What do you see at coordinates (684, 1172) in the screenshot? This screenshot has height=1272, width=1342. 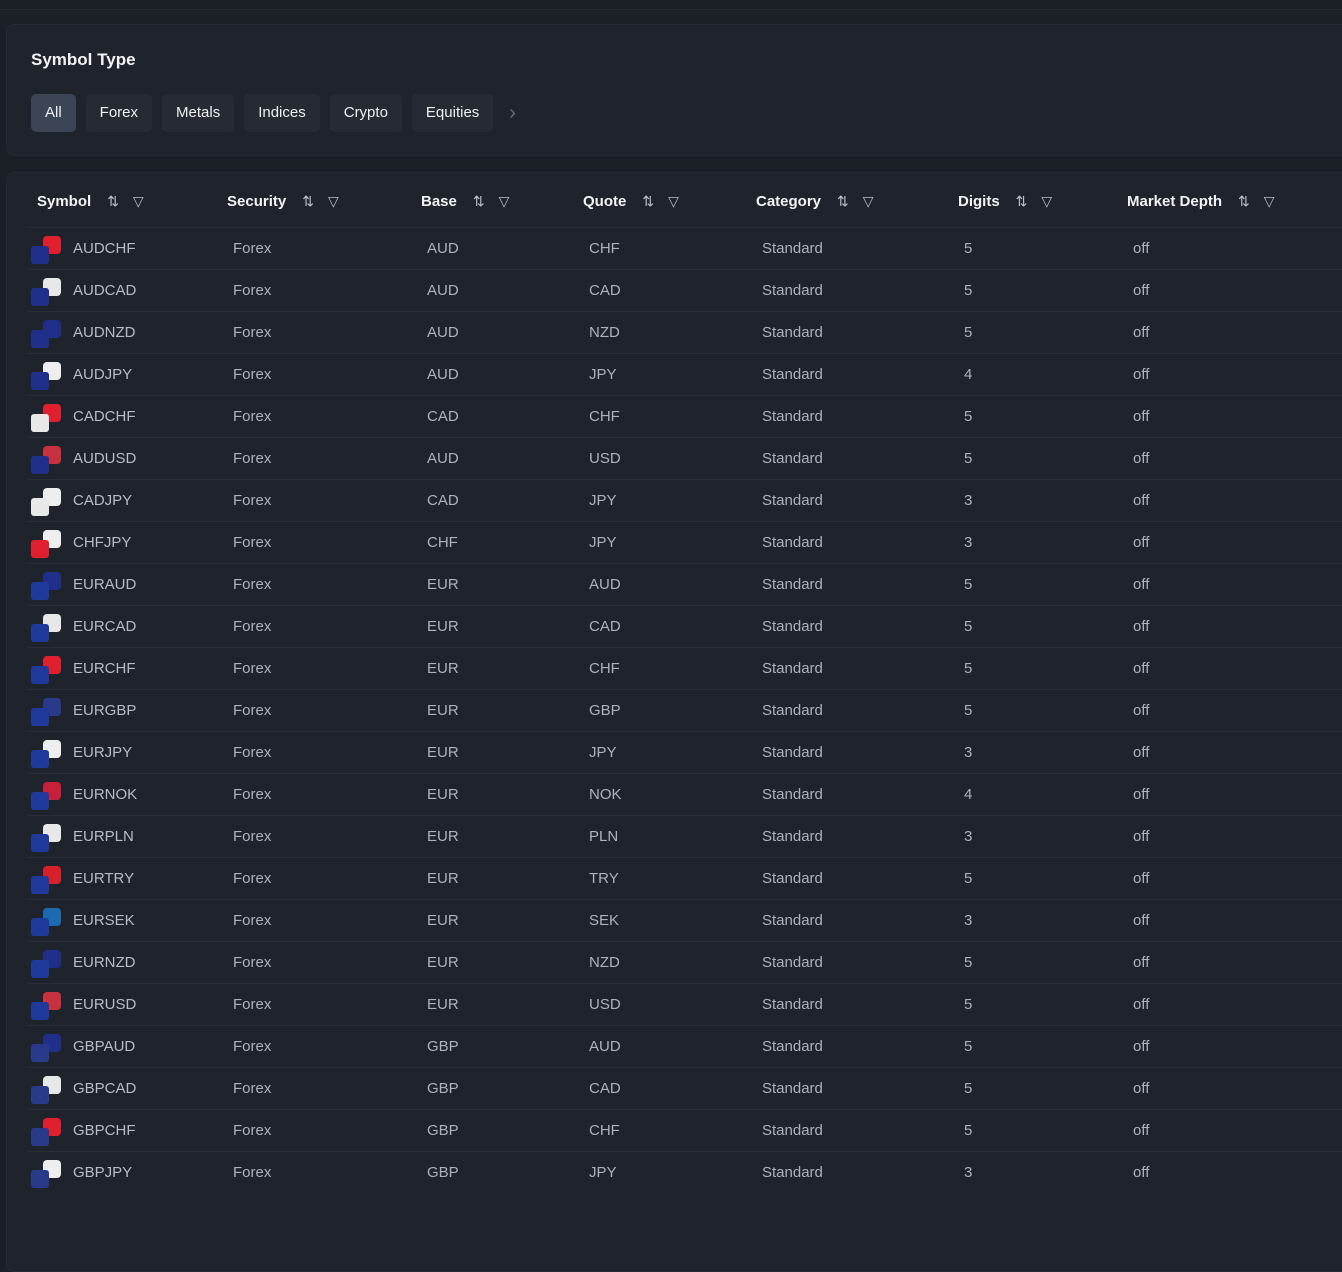 I see `table-row: GBPJPY Forex GBP JPY Standard 3 off` at bounding box center [684, 1172].